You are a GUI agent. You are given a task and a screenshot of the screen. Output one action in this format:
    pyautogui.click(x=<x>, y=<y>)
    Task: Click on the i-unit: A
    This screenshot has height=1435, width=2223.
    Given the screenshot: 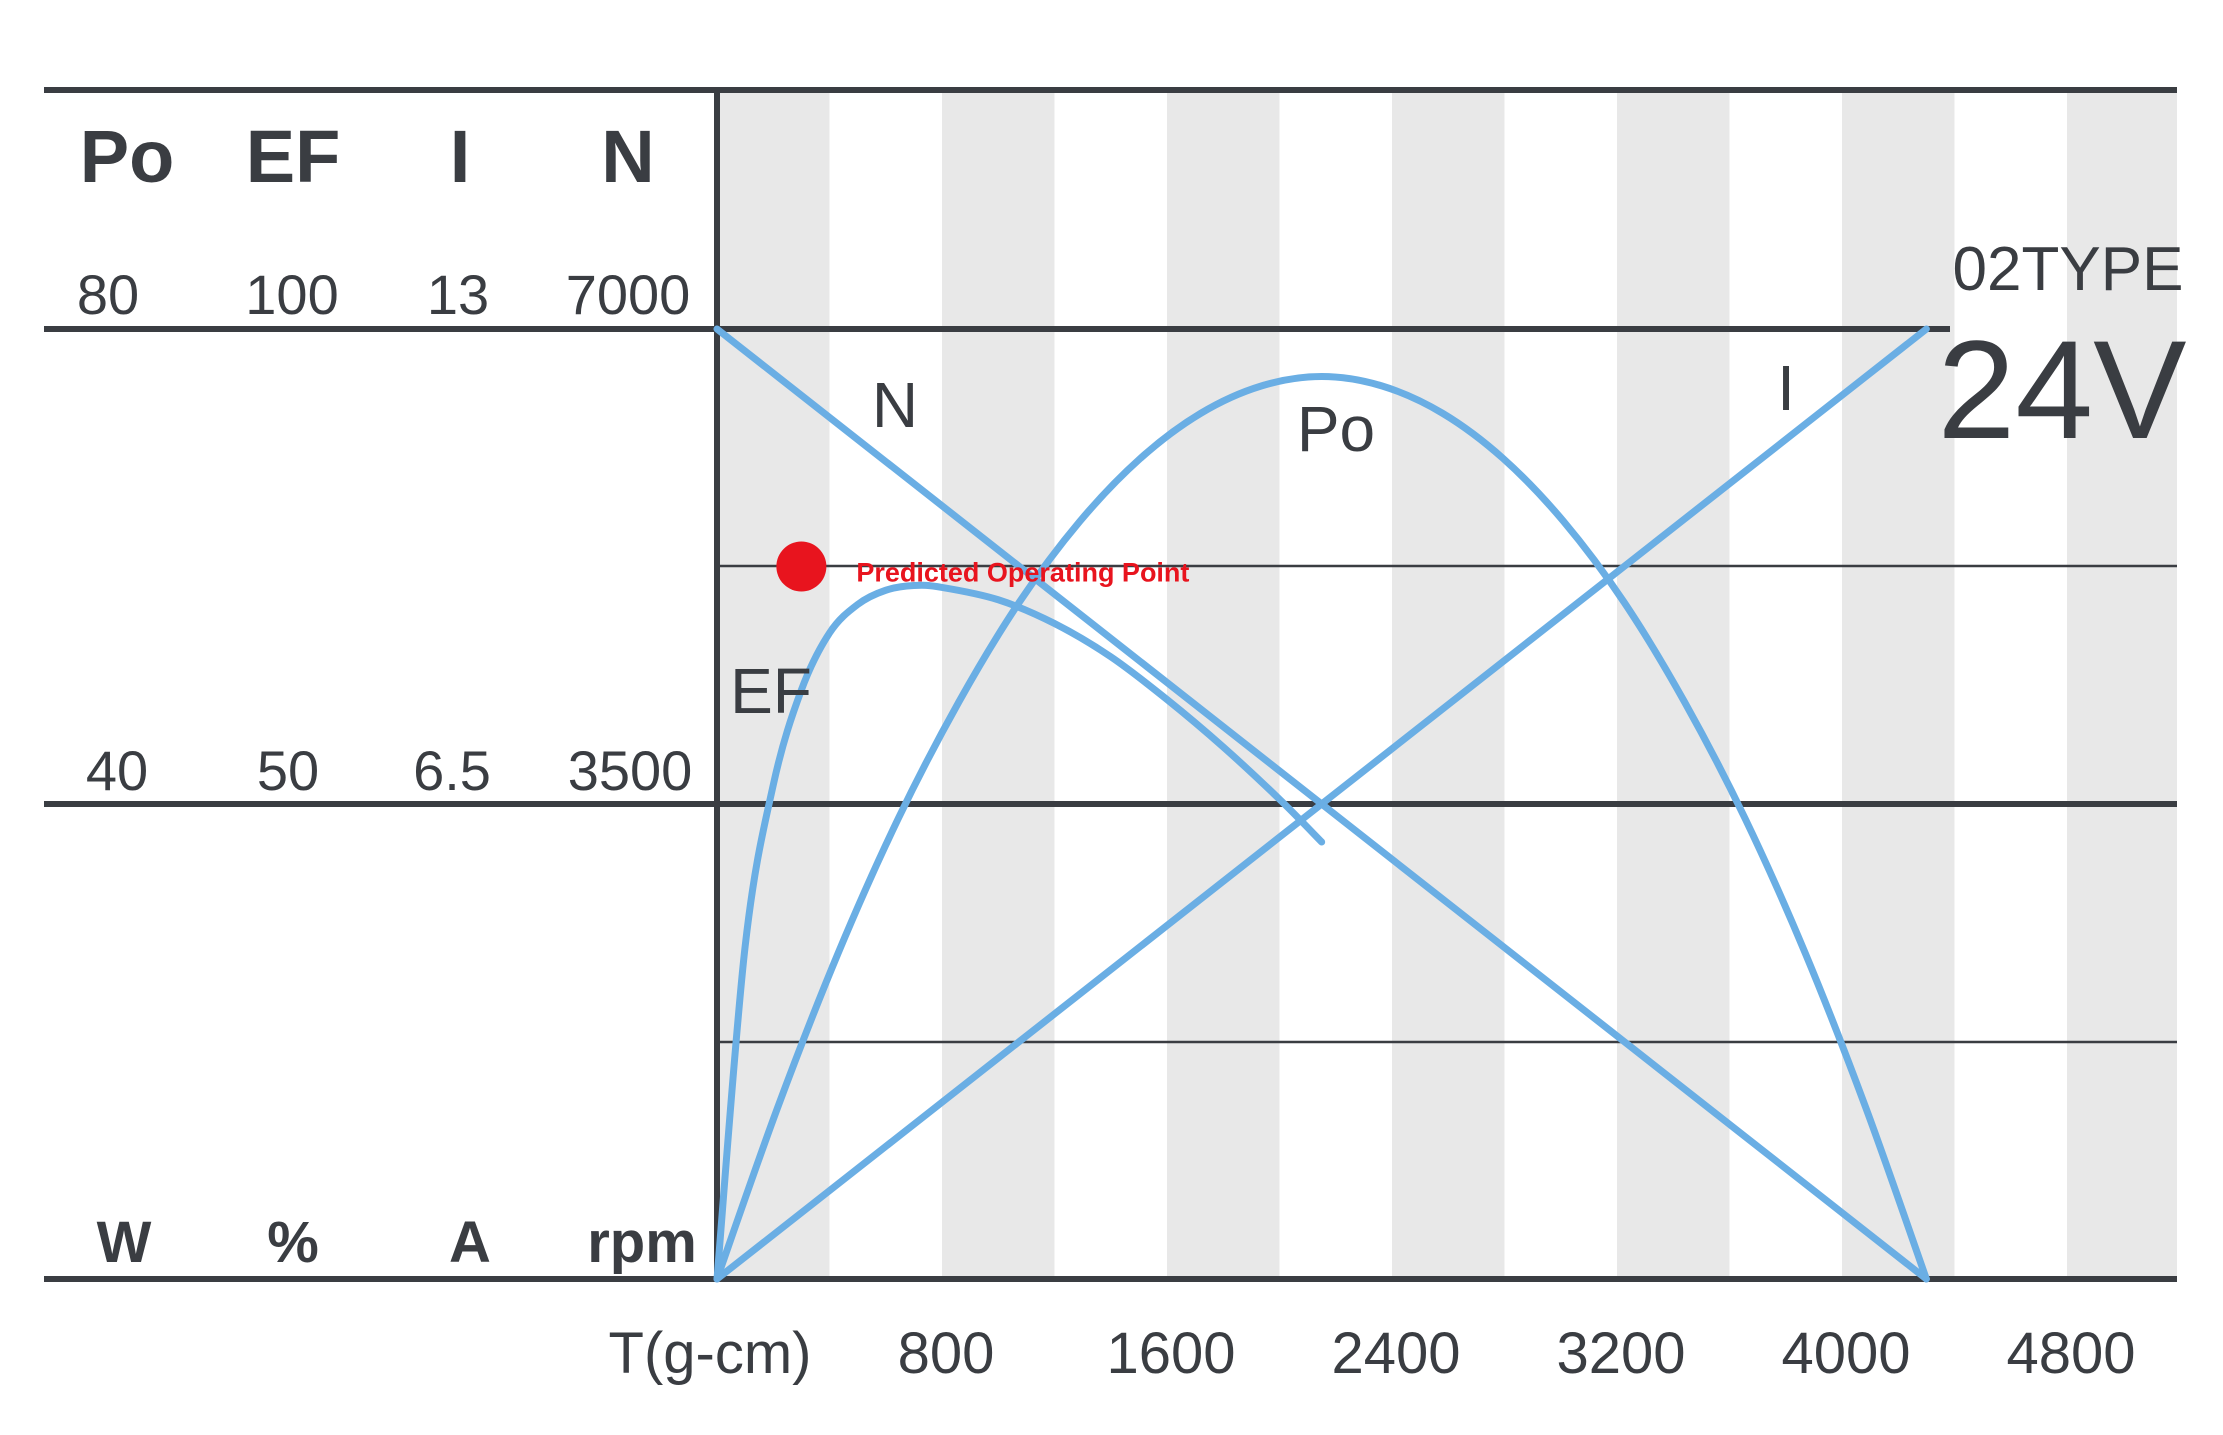 What is the action you would take?
    pyautogui.click(x=470, y=1242)
    